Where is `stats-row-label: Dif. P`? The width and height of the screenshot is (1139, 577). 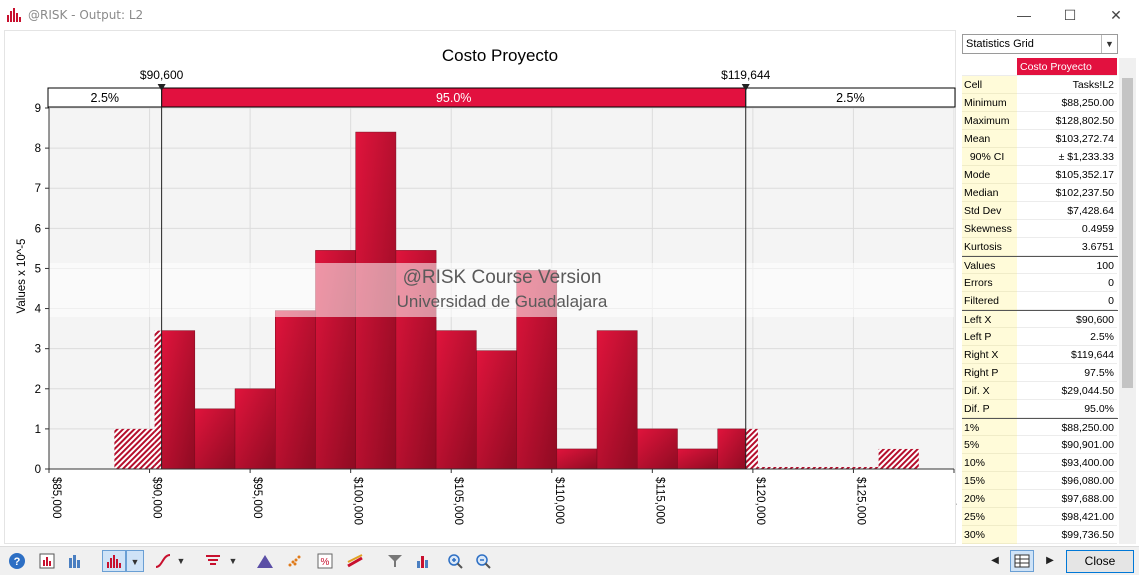 stats-row-label: Dif. P is located at coordinates (989, 409).